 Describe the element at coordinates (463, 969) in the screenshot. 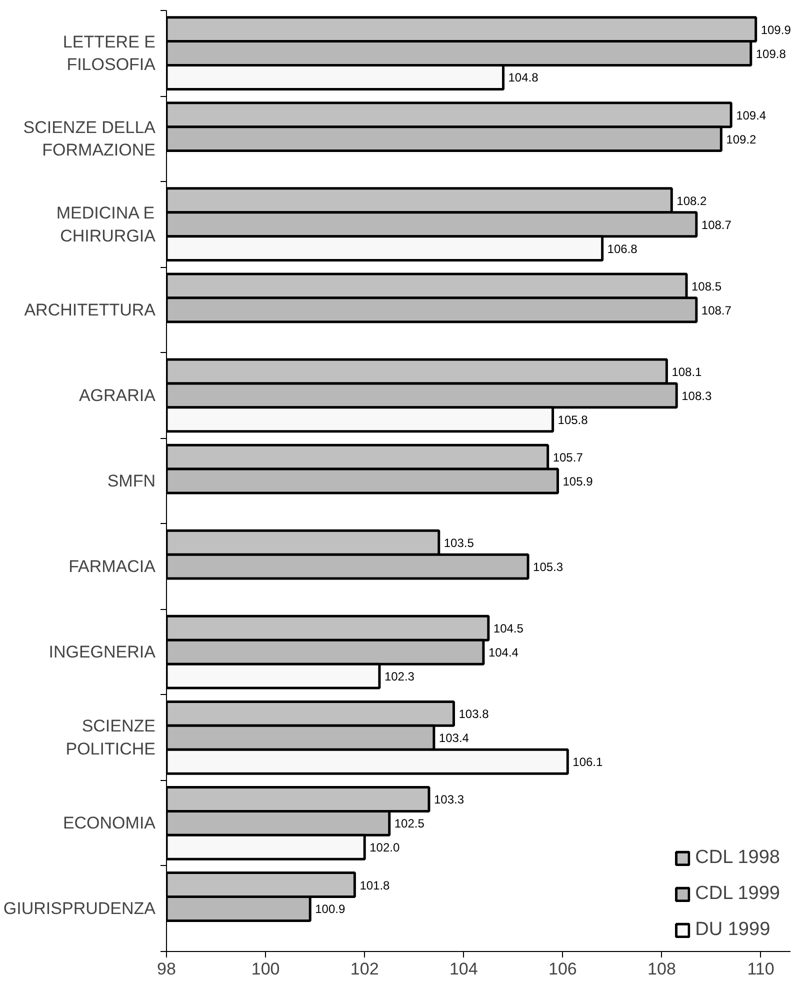

I see `x-tick-label: 104` at that location.